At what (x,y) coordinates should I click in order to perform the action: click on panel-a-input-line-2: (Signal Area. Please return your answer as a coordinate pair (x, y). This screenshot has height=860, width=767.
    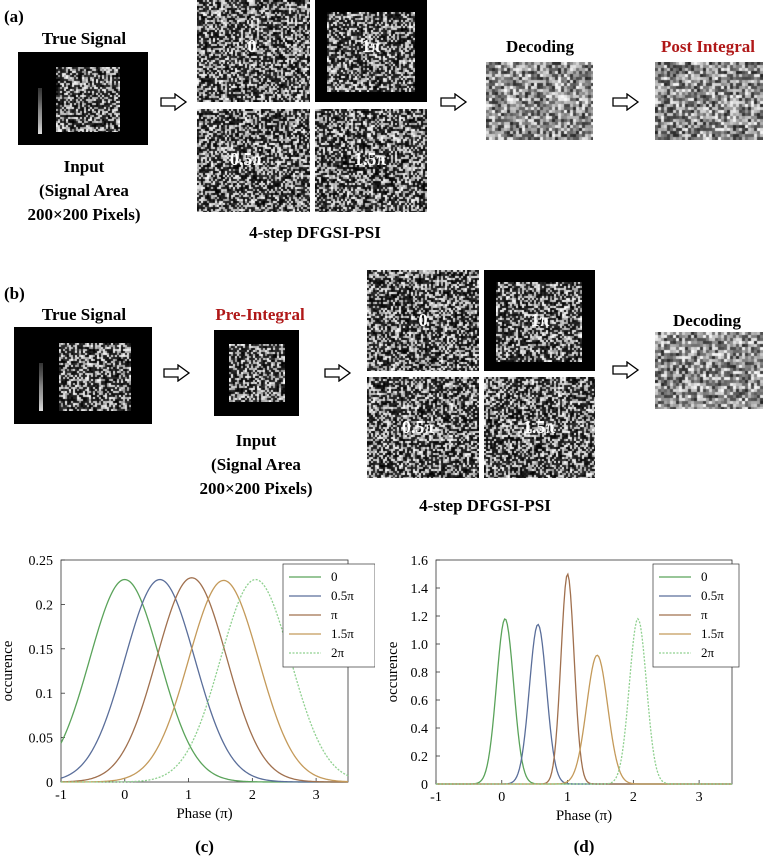
    Looking at the image, I should click on (84, 190).